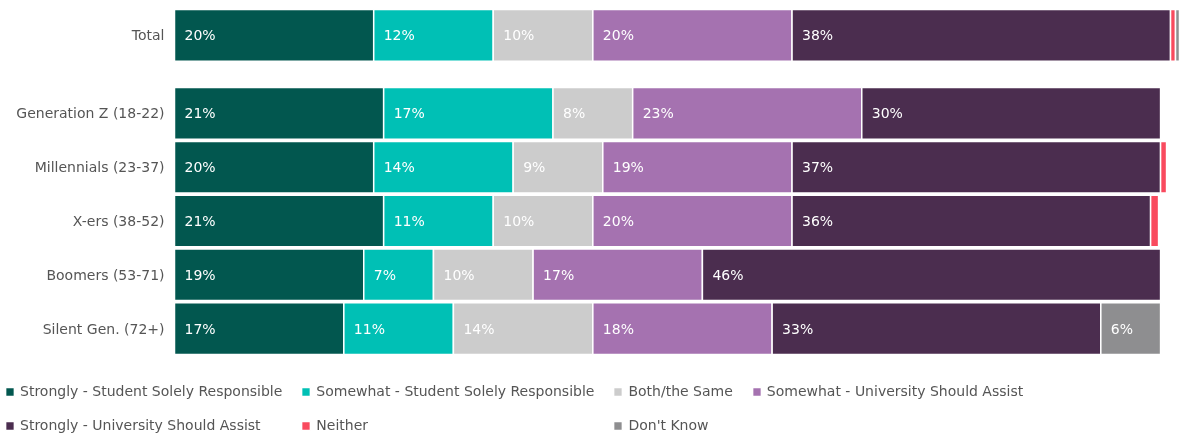  Describe the element at coordinates (668, 425) in the screenshot. I see `legend-label: Don't Know` at that location.